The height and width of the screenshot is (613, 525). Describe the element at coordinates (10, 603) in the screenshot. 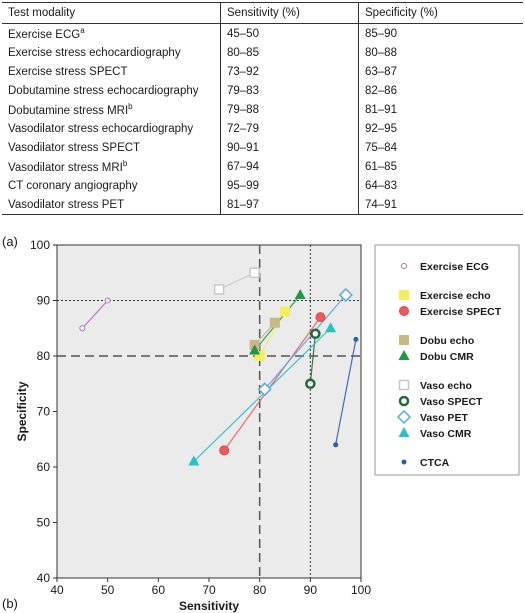

I see `panel-label-b: (b)` at that location.